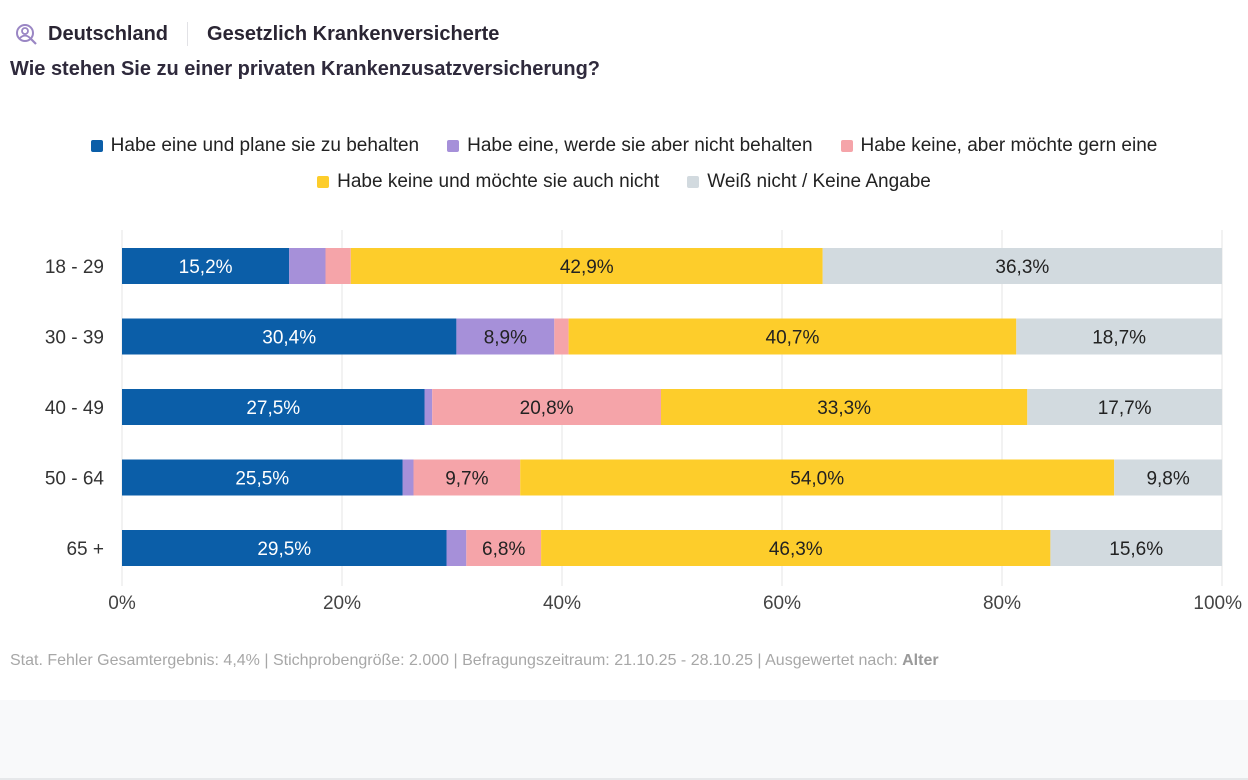 The image size is (1248, 780). What do you see at coordinates (74, 267) in the screenshot?
I see `category-label: 18 - 29` at bounding box center [74, 267].